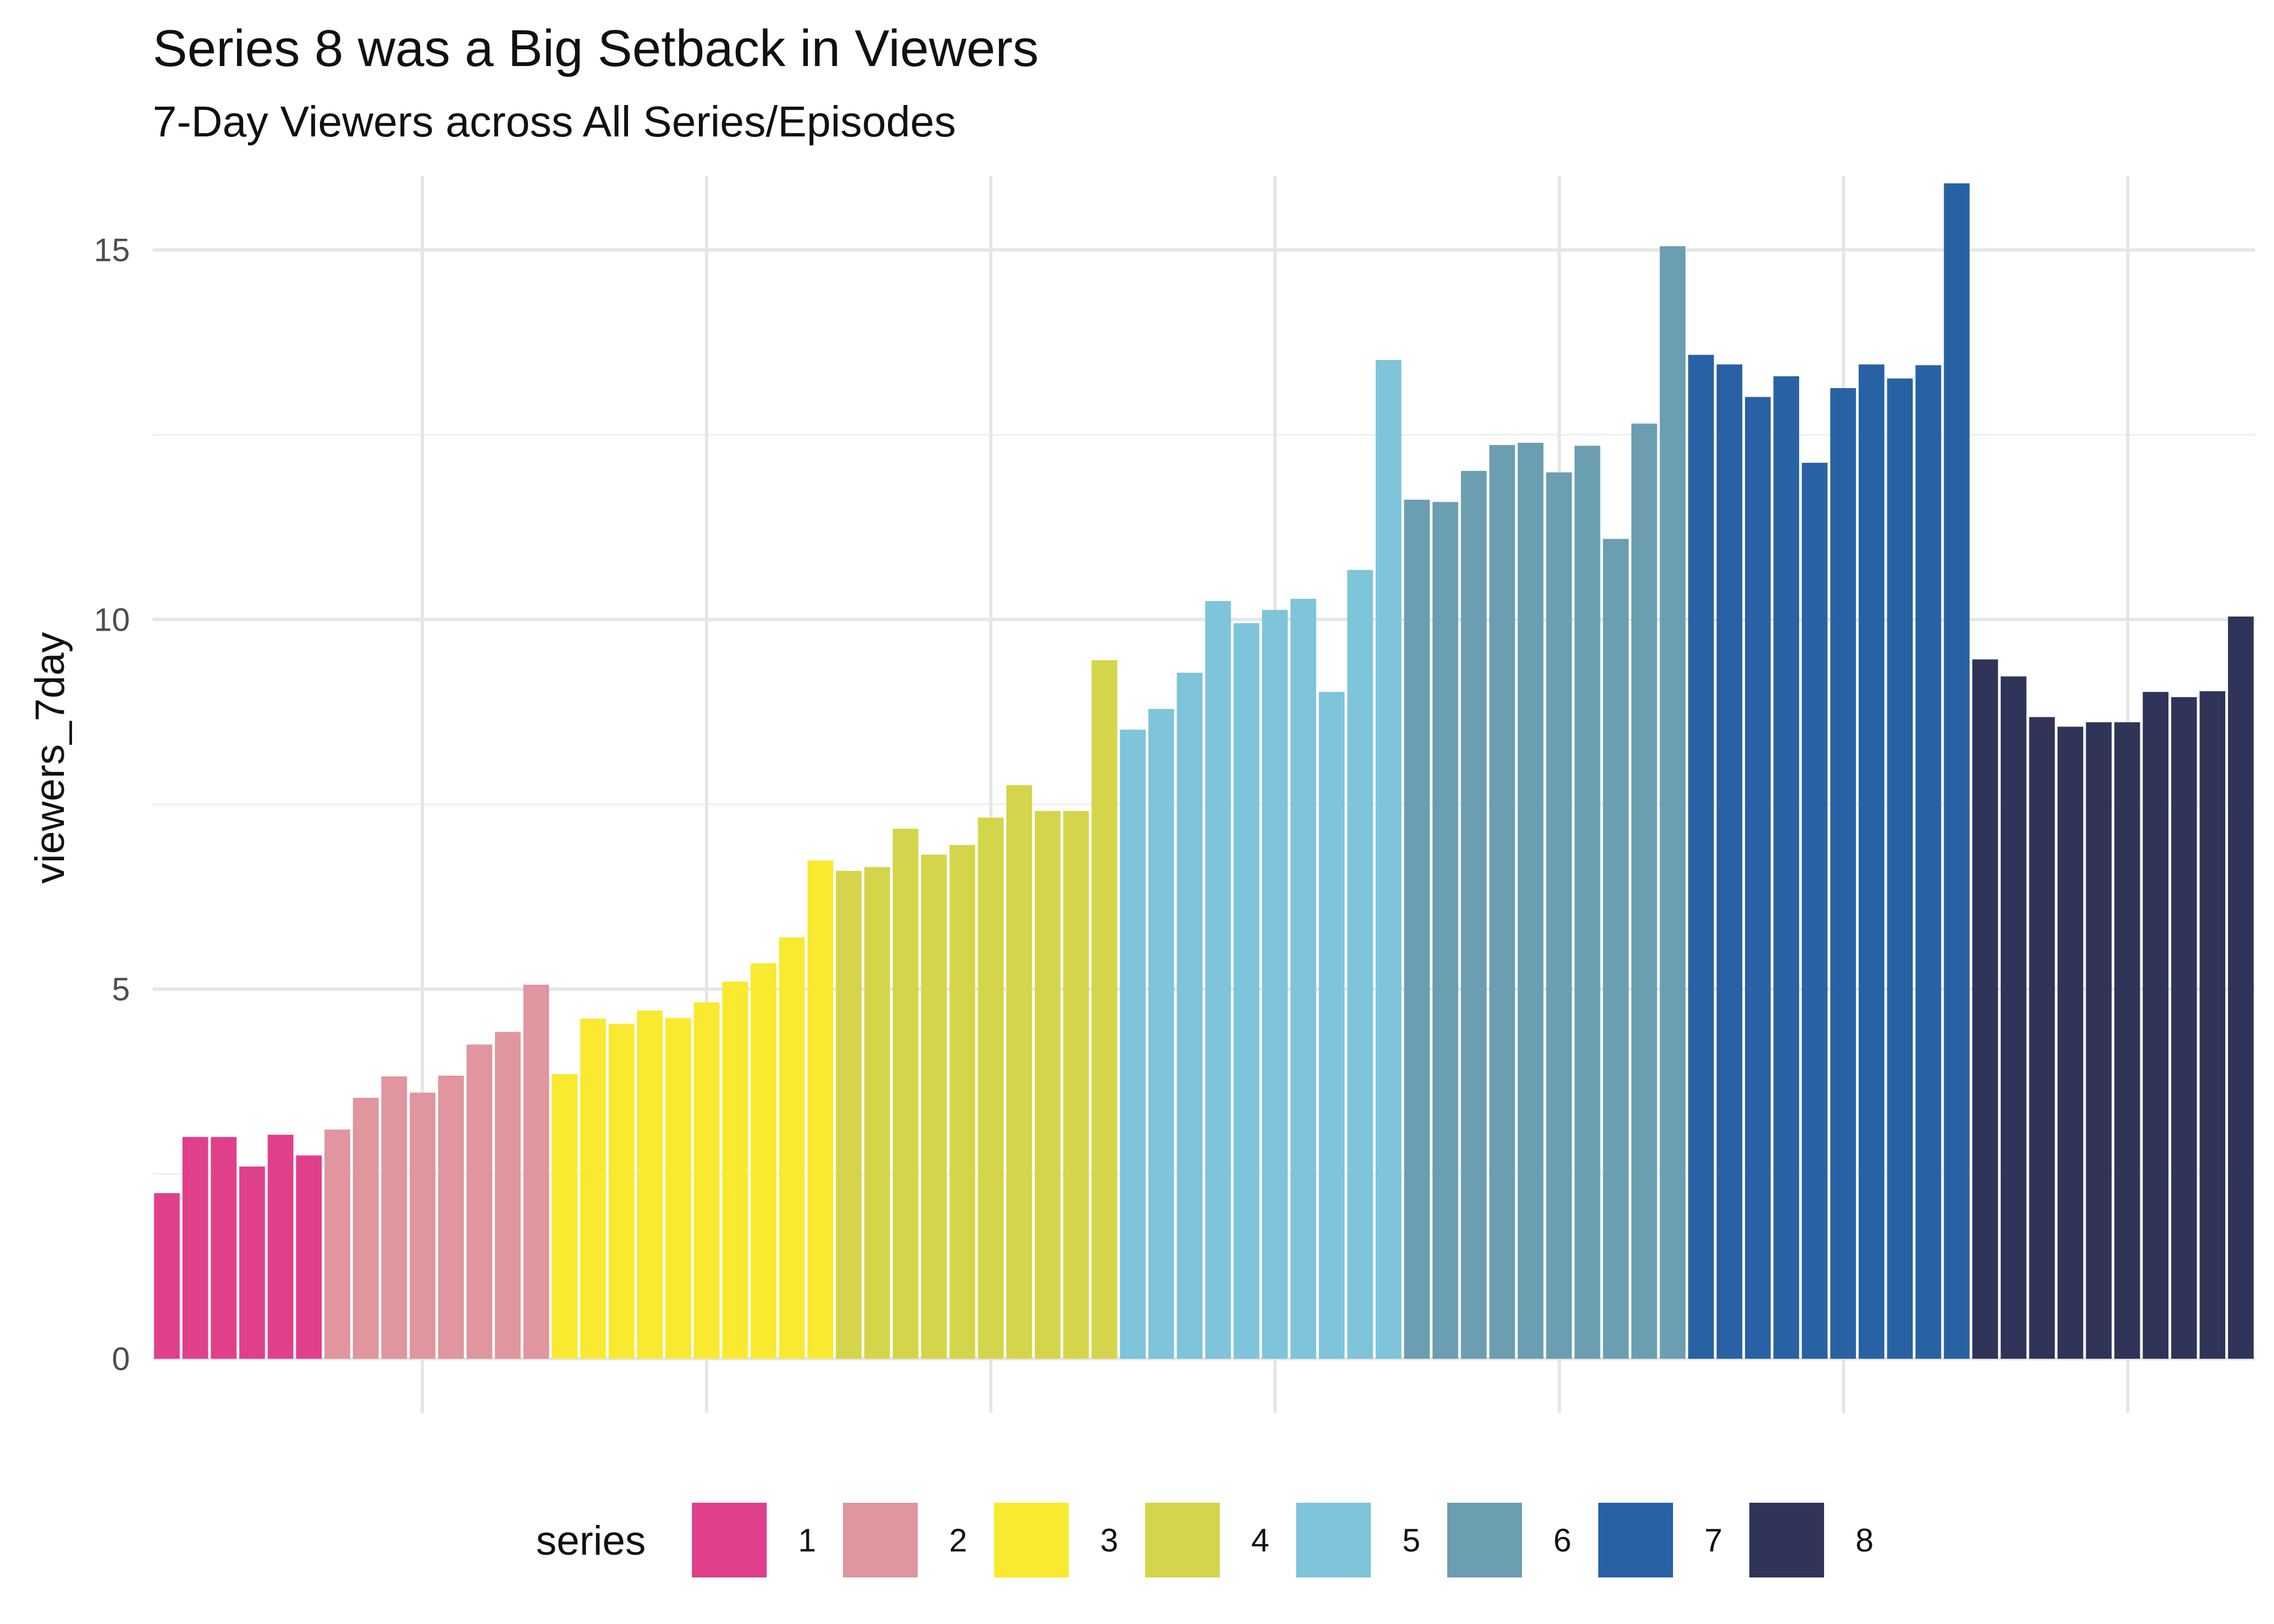 The width and height of the screenshot is (2274, 1624). I want to click on legend-label-series-1: 1, so click(807, 1540).